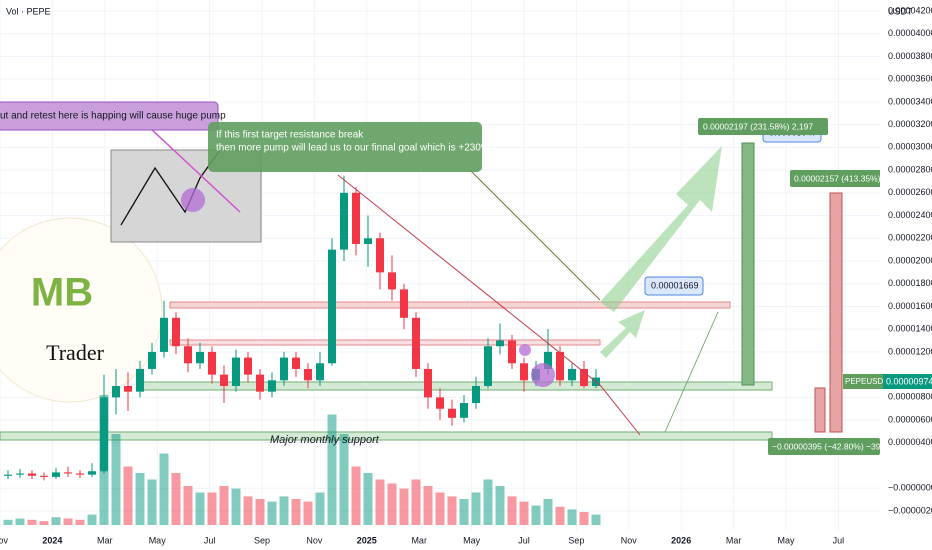  Describe the element at coordinates (622, 334) in the screenshot. I see `target-arrow` at that location.